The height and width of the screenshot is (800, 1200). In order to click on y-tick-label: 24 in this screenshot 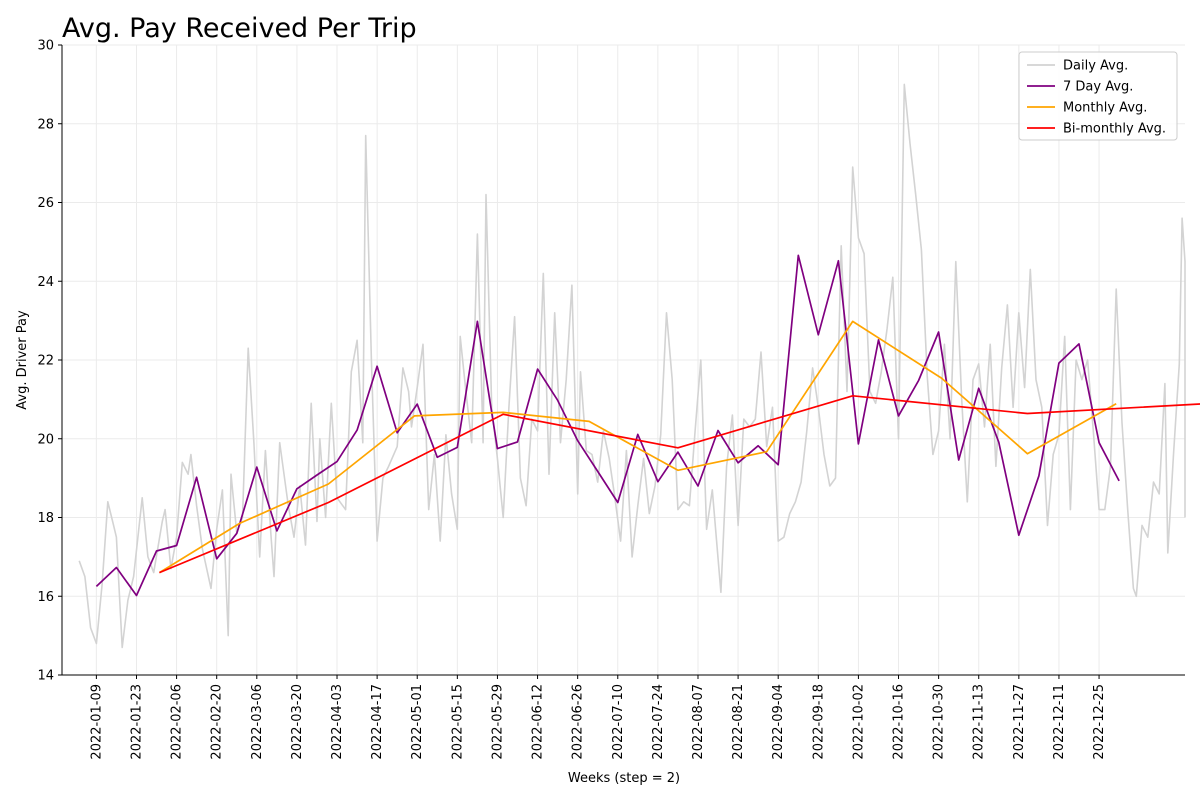, I will do `click(45, 282)`.